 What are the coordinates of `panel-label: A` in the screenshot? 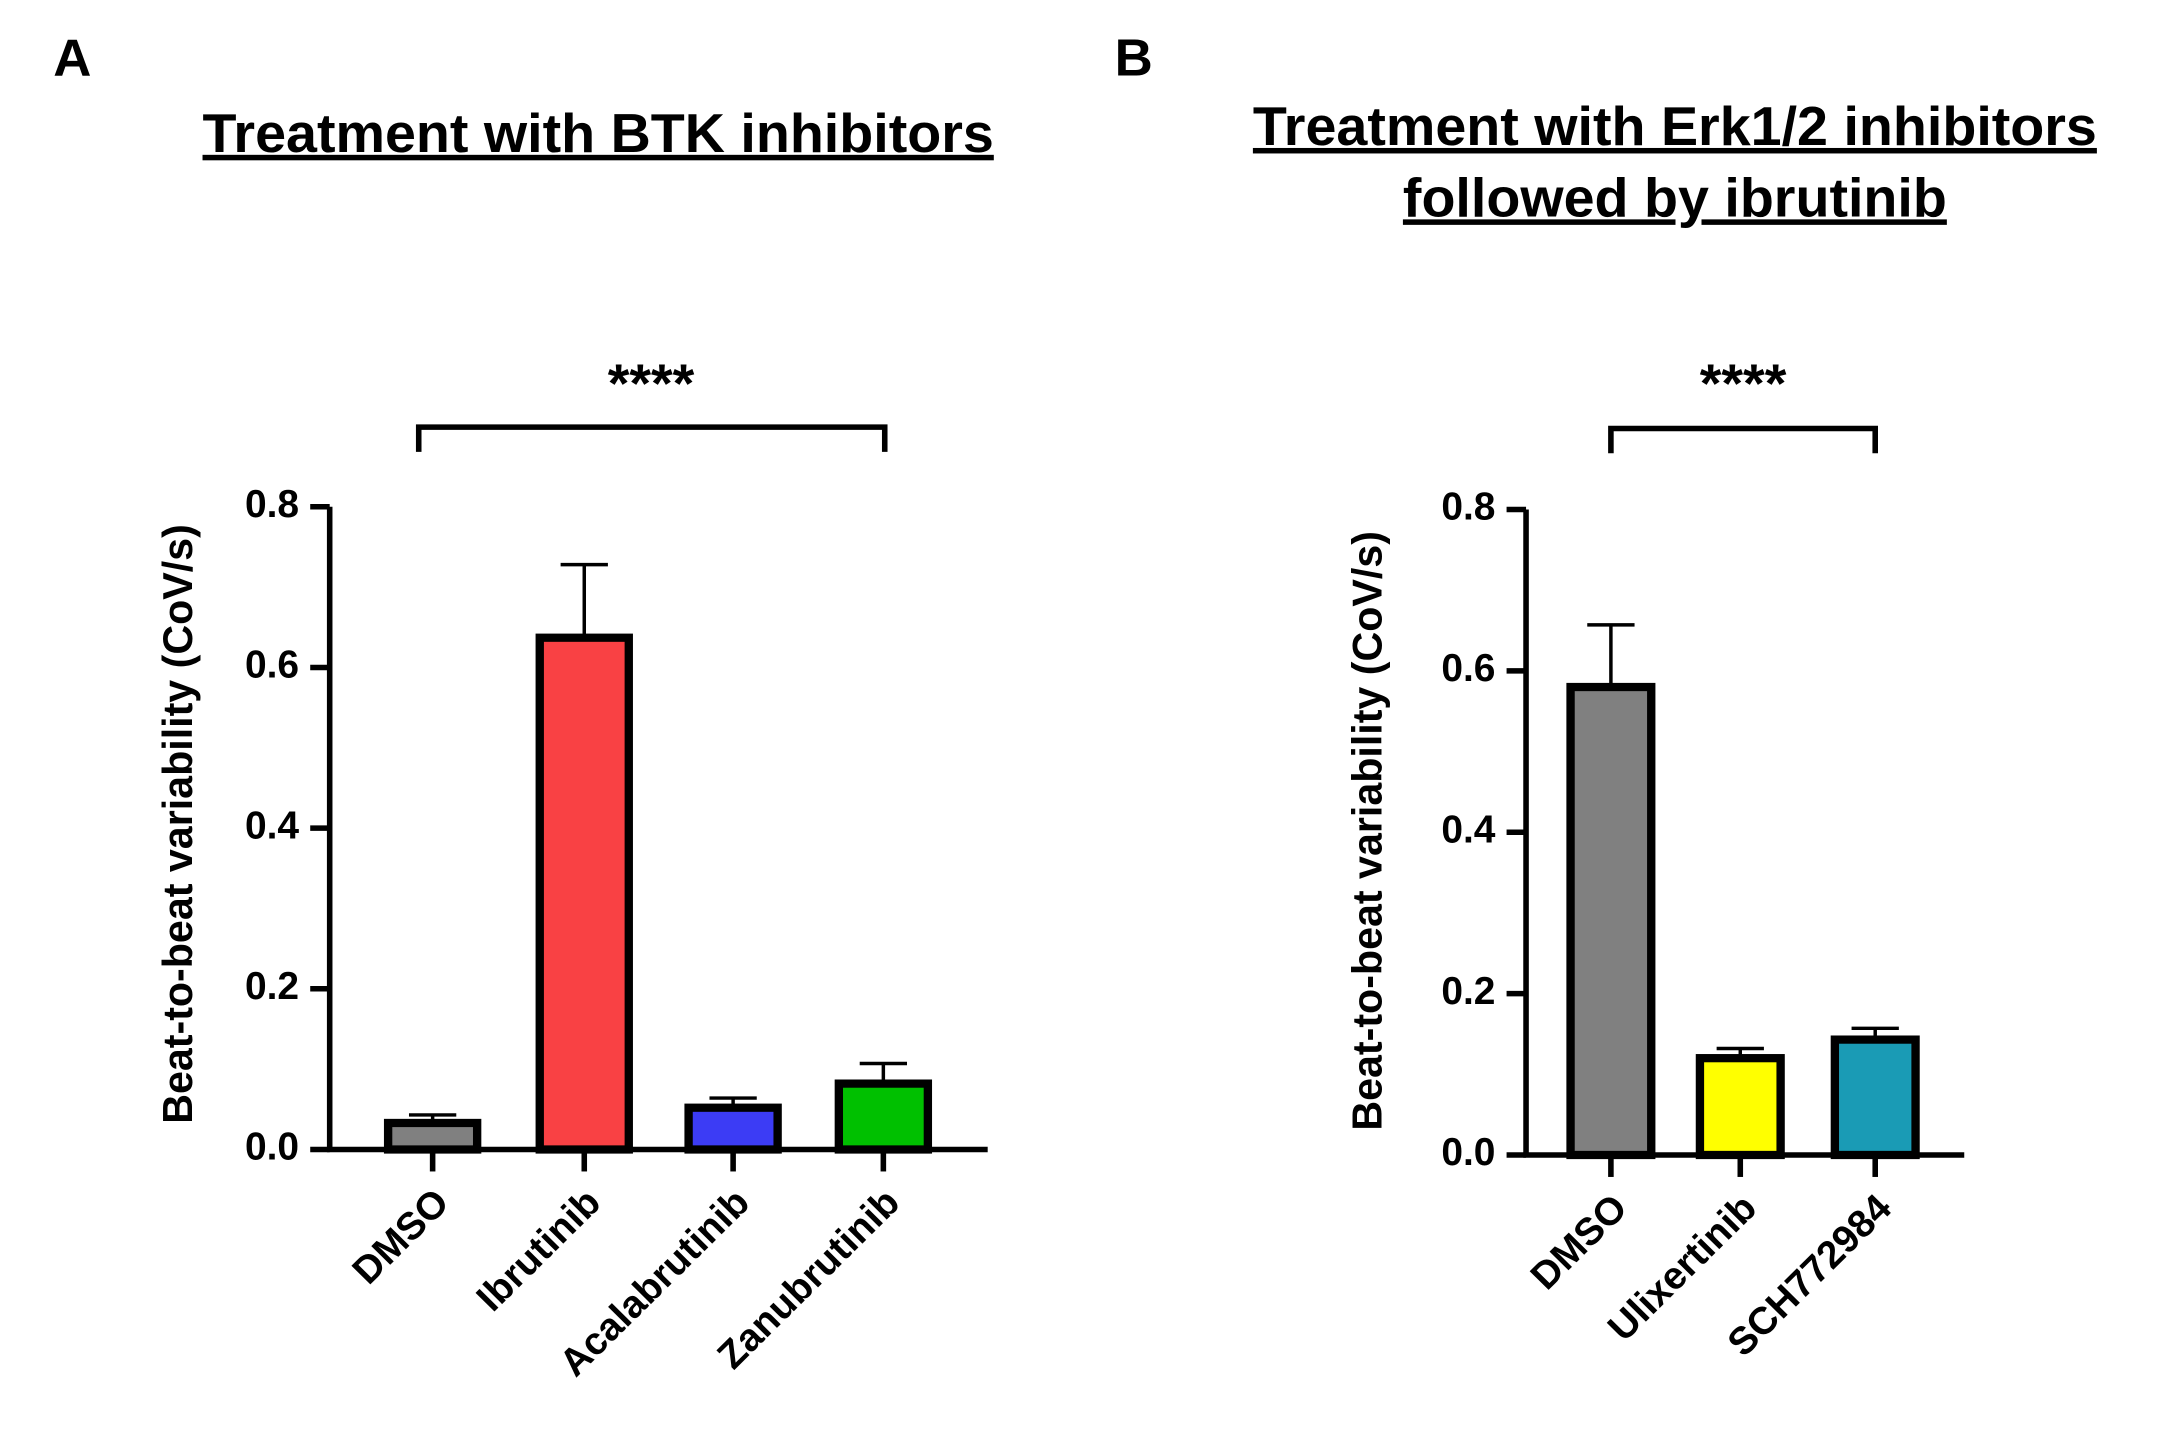 It's located at (72, 58).